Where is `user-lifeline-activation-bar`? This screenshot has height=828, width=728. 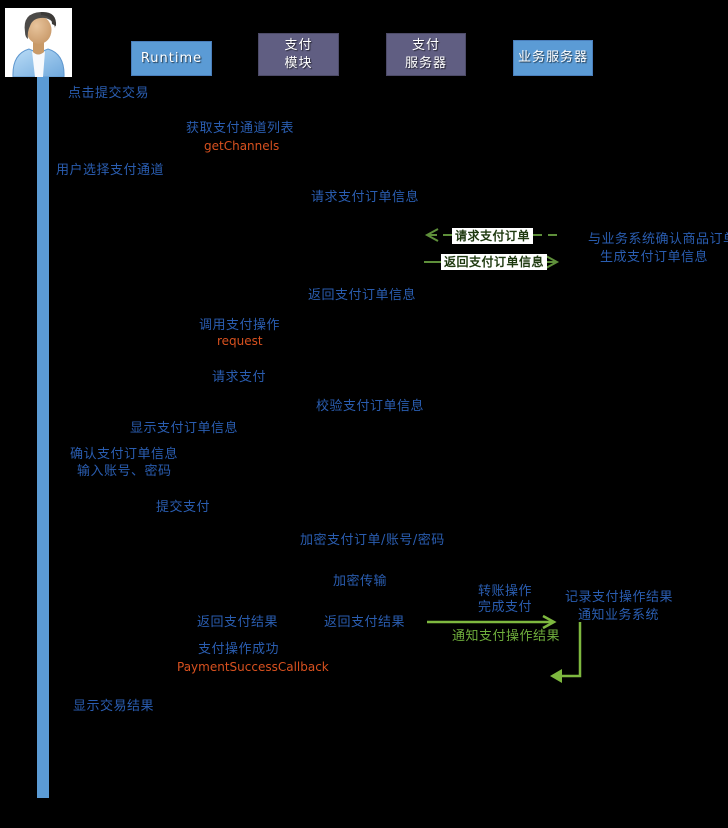
user-lifeline-activation-bar is located at coordinates (43, 437).